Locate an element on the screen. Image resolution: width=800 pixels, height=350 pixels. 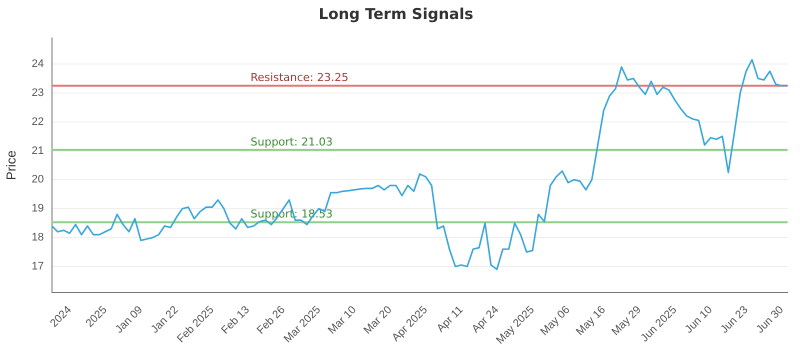
y-tick-label: 21 is located at coordinates (38, 150).